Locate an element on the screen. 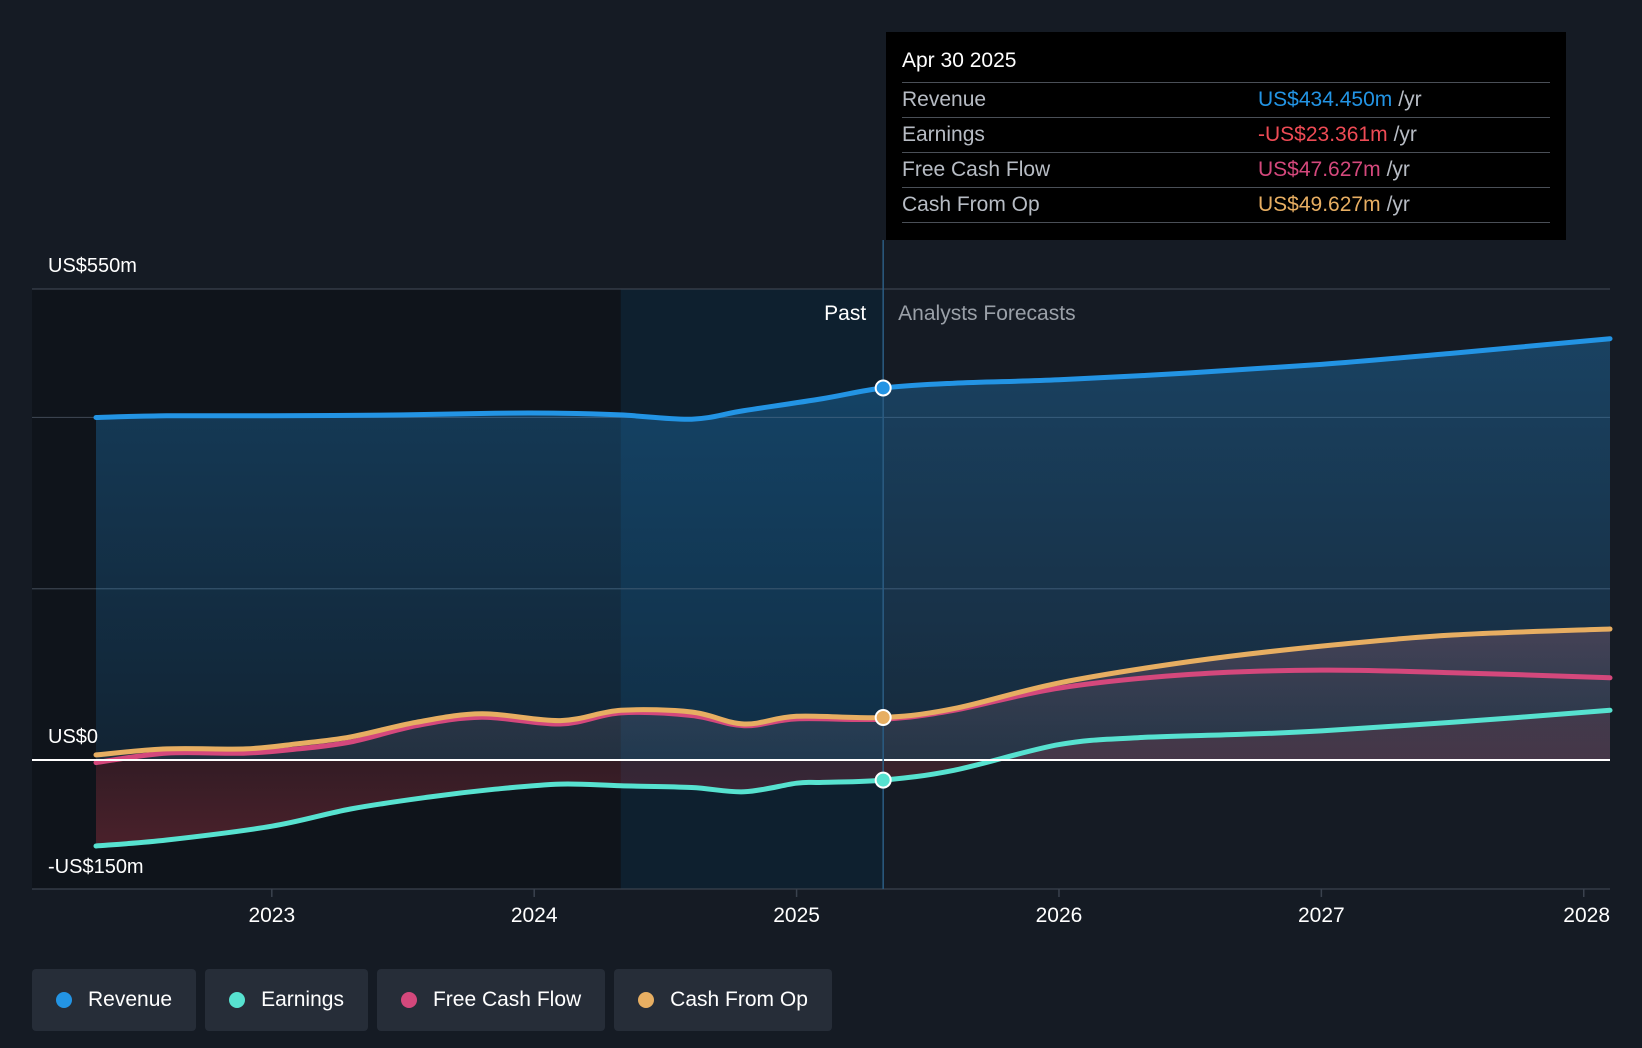 The image size is (1642, 1048). tooltip-row-earnings: Earnings -US$23.361m/yr is located at coordinates (1226, 135).